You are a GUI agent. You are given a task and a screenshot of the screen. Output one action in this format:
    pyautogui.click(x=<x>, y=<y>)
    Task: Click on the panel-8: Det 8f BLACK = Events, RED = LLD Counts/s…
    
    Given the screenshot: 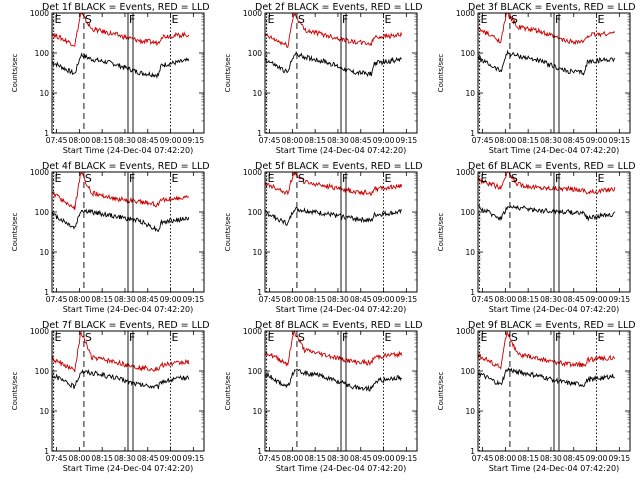 What is the action you would take?
    pyautogui.click(x=323, y=396)
    